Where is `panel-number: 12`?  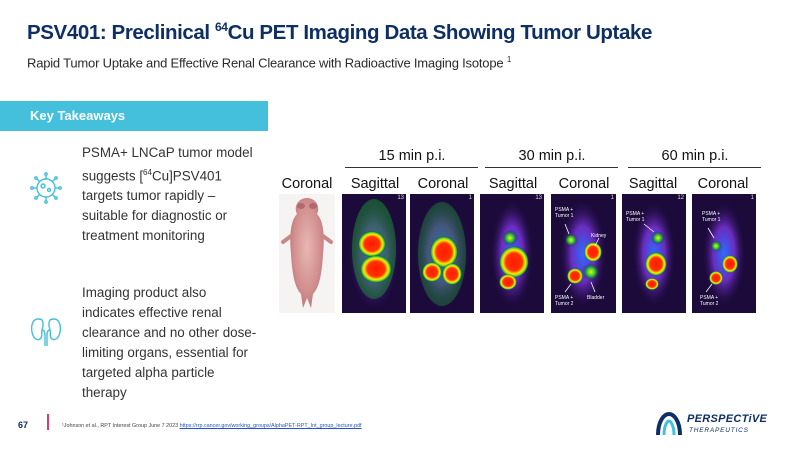
panel-number: 12 is located at coordinates (680, 198).